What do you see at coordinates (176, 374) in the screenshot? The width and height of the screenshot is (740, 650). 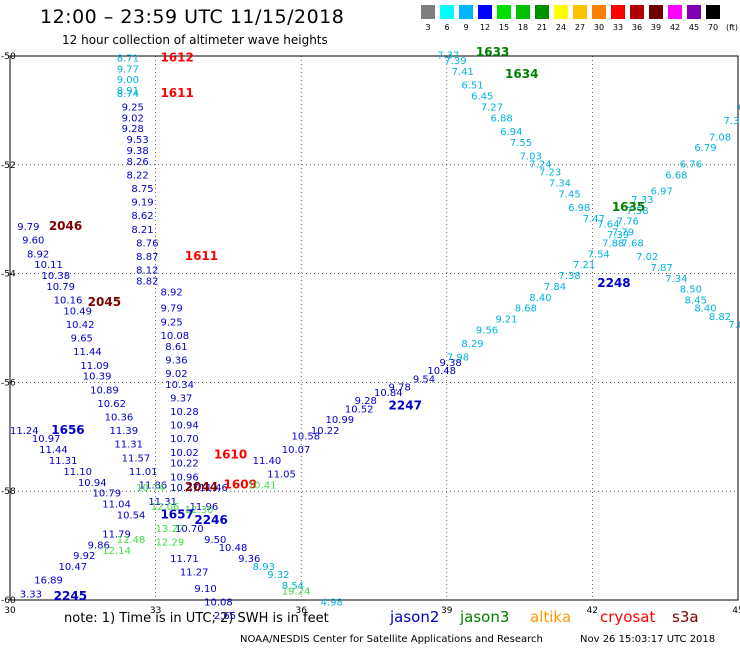 I see `wave-height-value: 9.02` at bounding box center [176, 374].